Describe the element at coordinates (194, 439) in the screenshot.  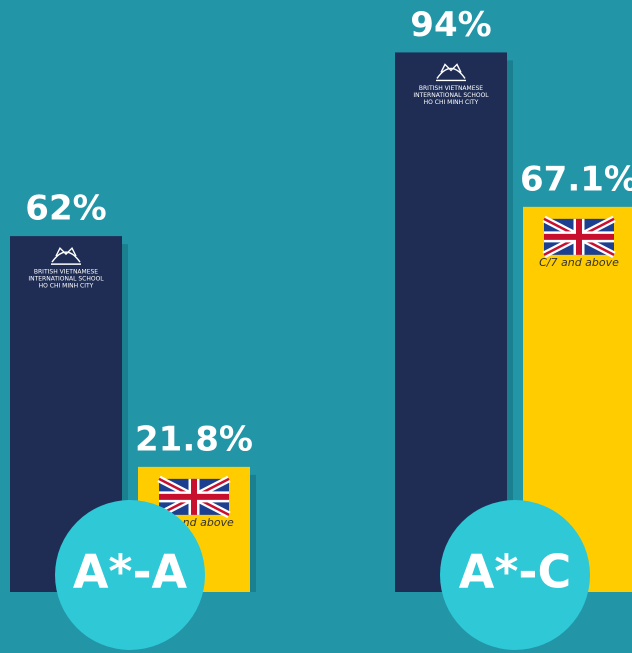
I see `value-label: 21.8%` at that location.